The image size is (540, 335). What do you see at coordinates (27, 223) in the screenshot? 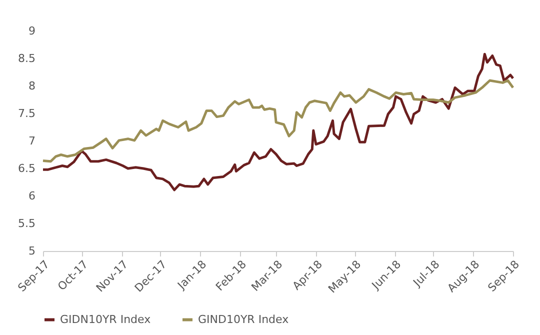
I see `y-tick-label: 5.5` at bounding box center [27, 223].